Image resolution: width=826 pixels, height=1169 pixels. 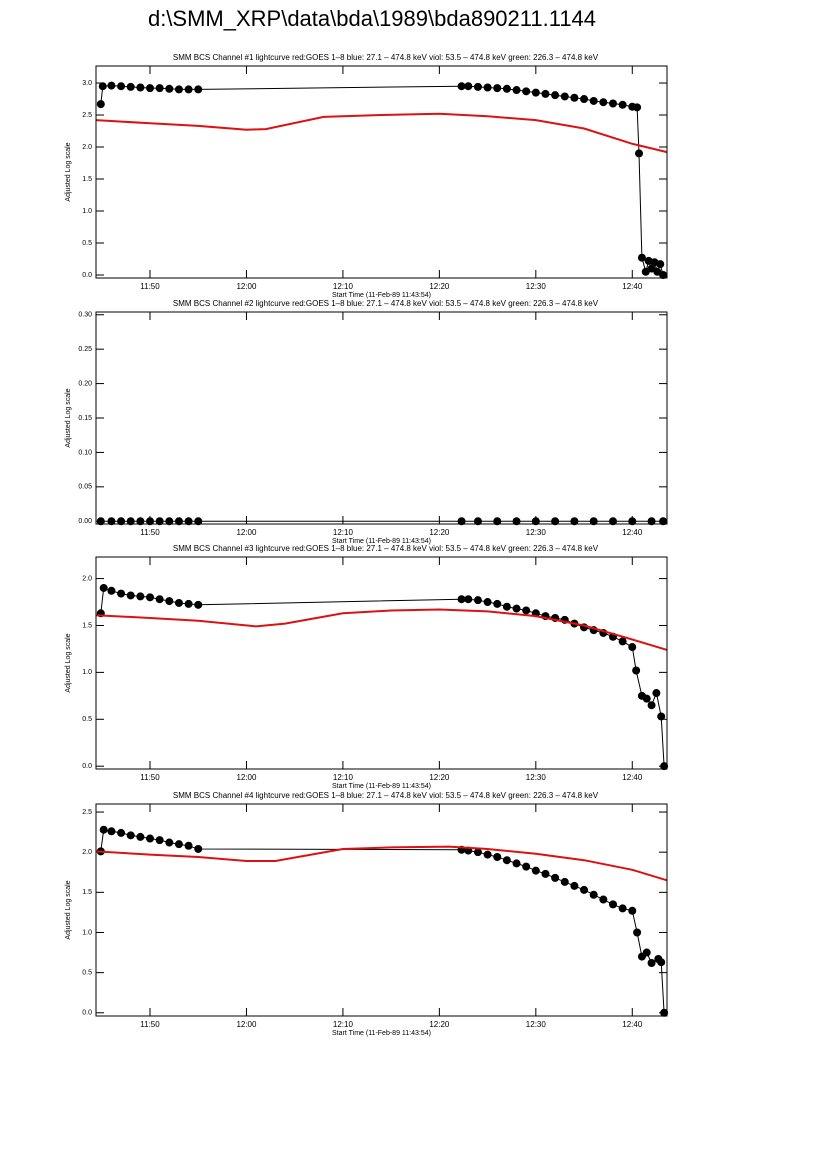 I want to click on page-title: d:\SMM_XRP\data\bda\1989\bda890211.1144, so click(x=372, y=18).